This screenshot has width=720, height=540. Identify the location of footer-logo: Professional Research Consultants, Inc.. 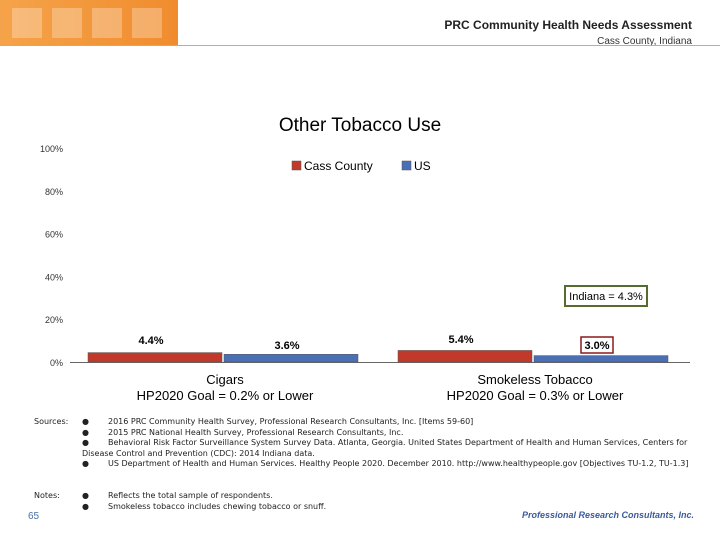
(607, 515).